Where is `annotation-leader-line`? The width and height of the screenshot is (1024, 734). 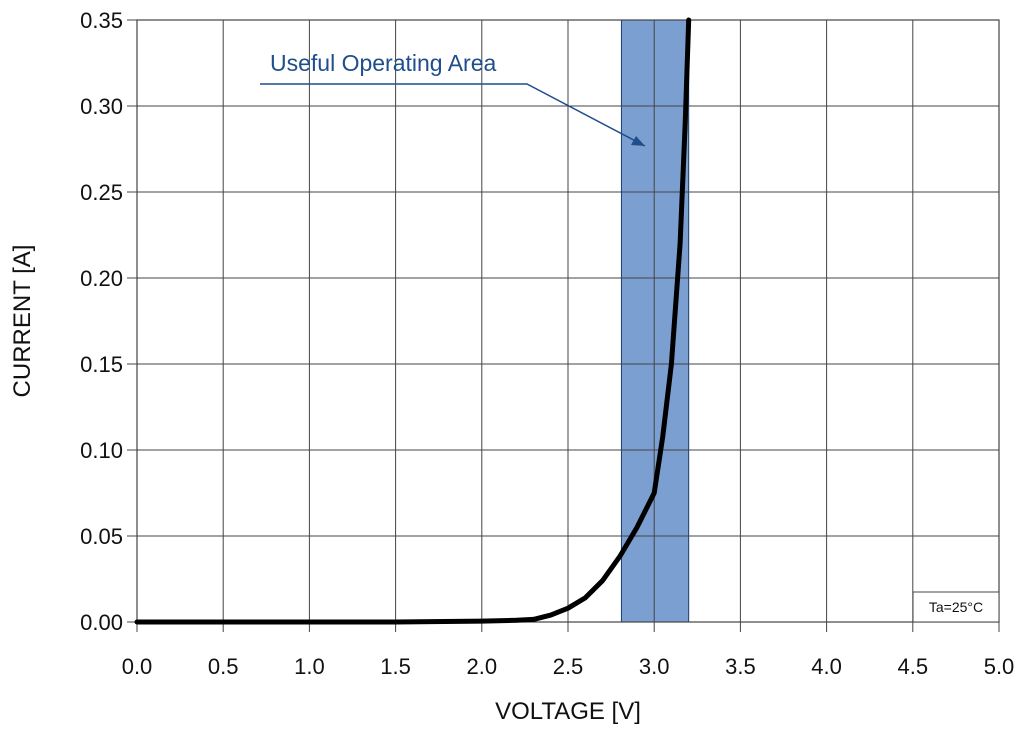 annotation-leader-line is located at coordinates (453, 115).